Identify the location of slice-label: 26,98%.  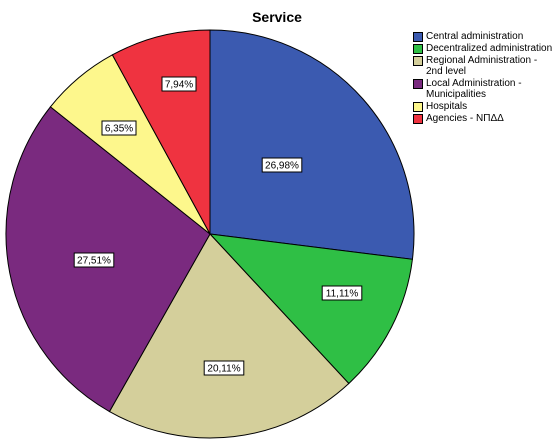
(282, 166).